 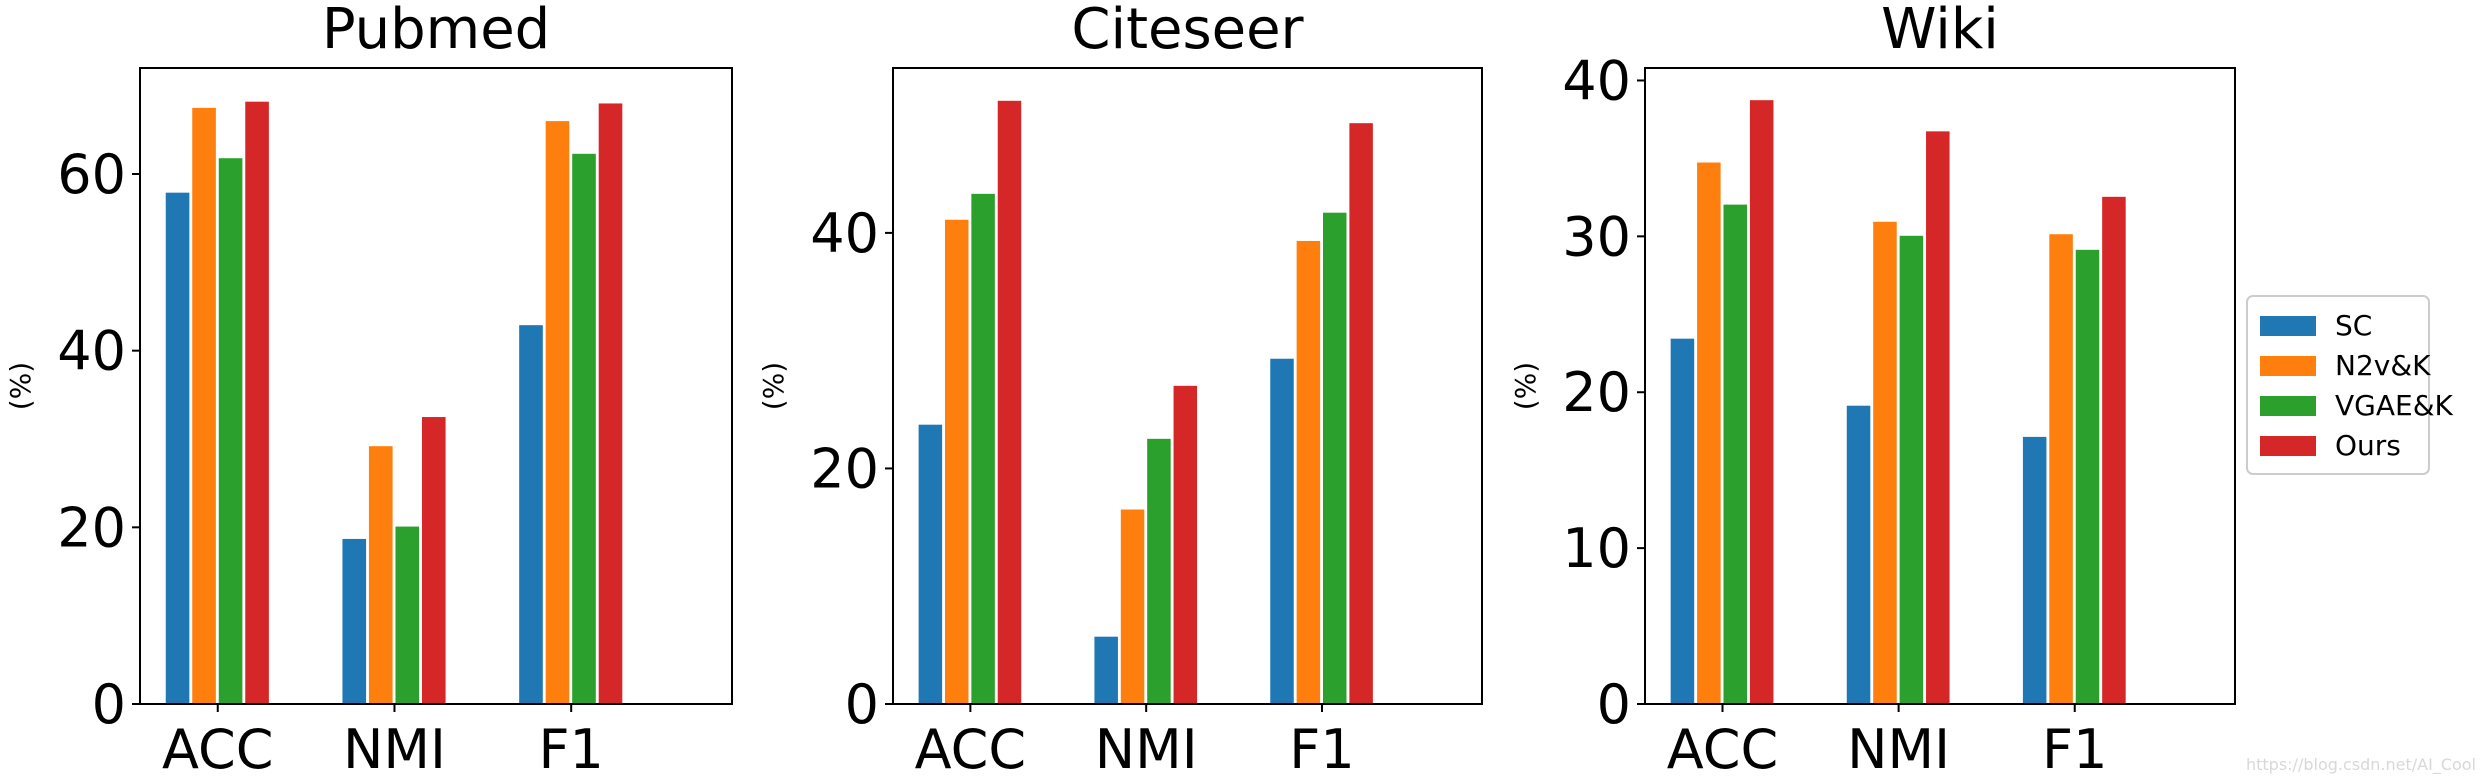 What do you see at coordinates (2368, 445) in the screenshot?
I see `legend-label-ours: Ours` at bounding box center [2368, 445].